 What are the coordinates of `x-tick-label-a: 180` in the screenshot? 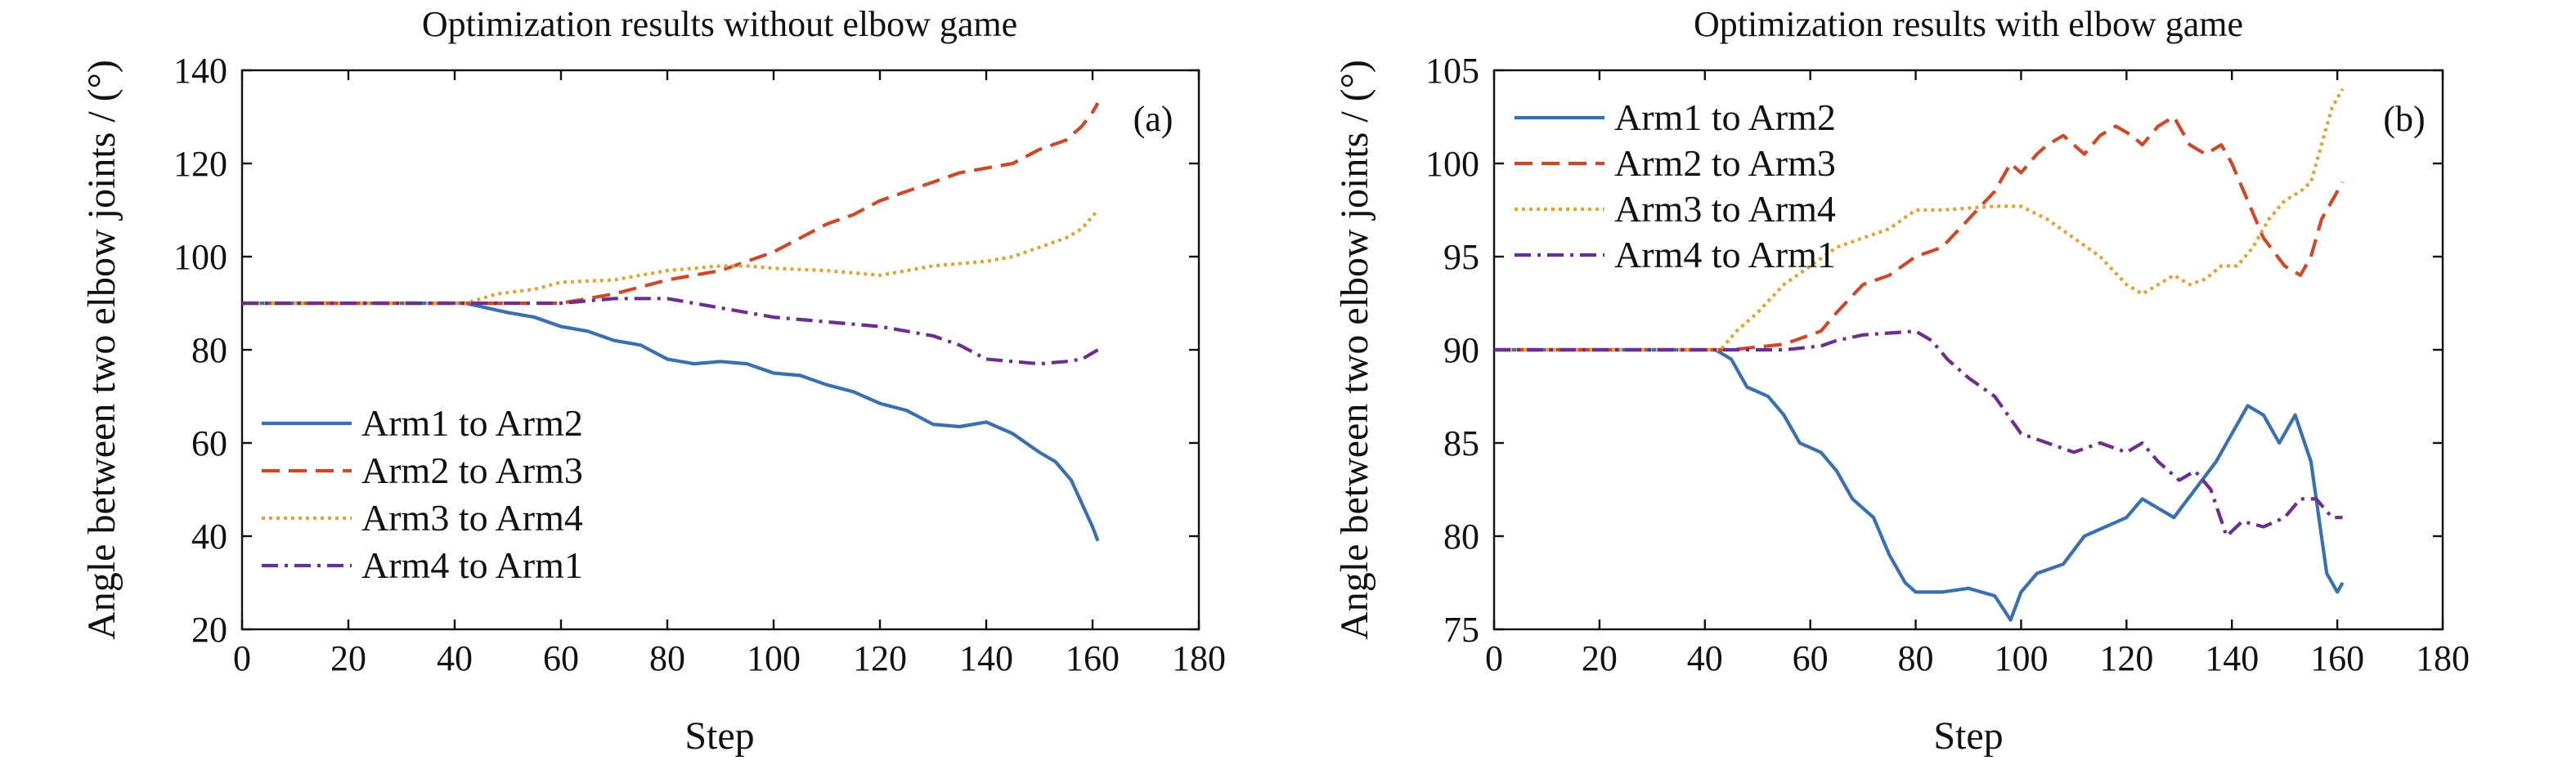 It's located at (1199, 658).